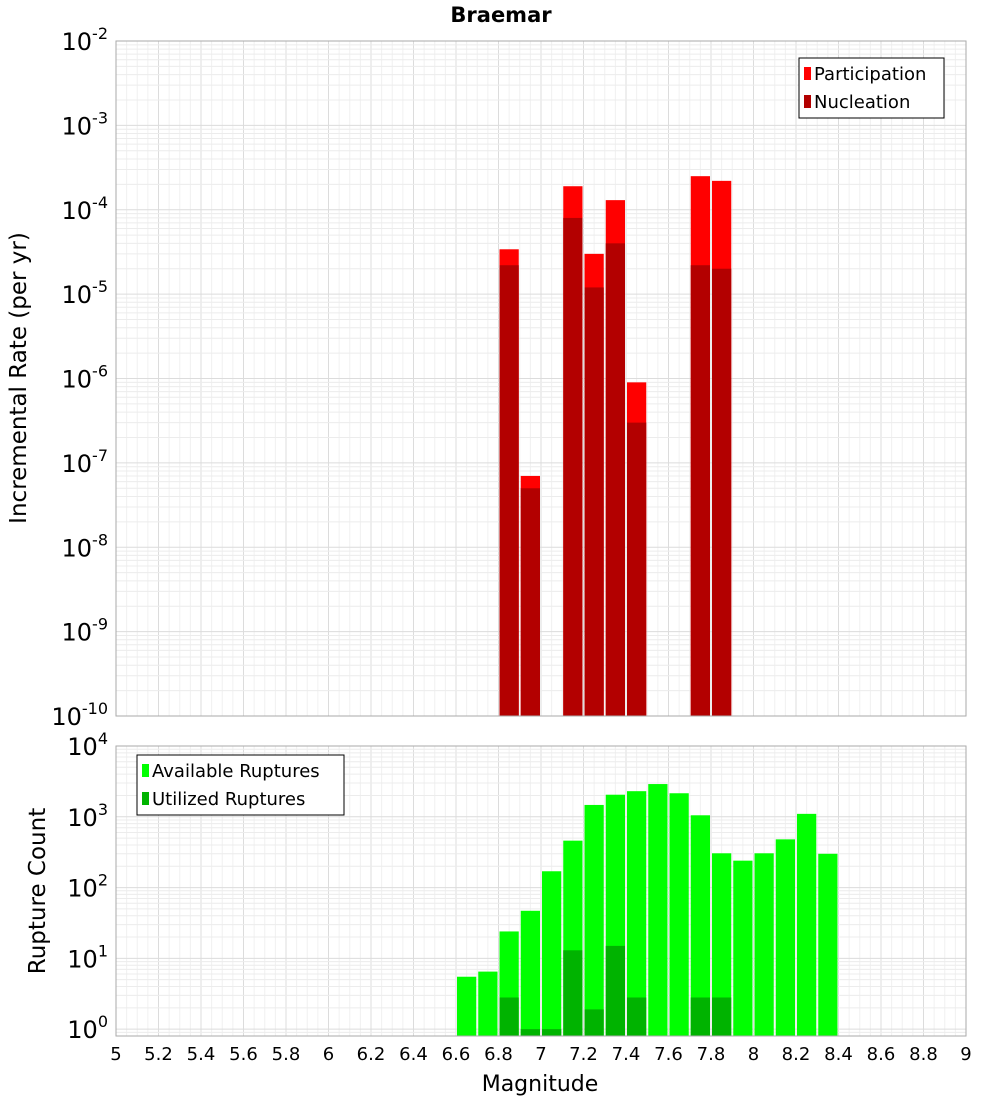 This screenshot has width=1000, height=1104. What do you see at coordinates (838, 1054) in the screenshot?
I see `x-tick-label: 8.4` at bounding box center [838, 1054].